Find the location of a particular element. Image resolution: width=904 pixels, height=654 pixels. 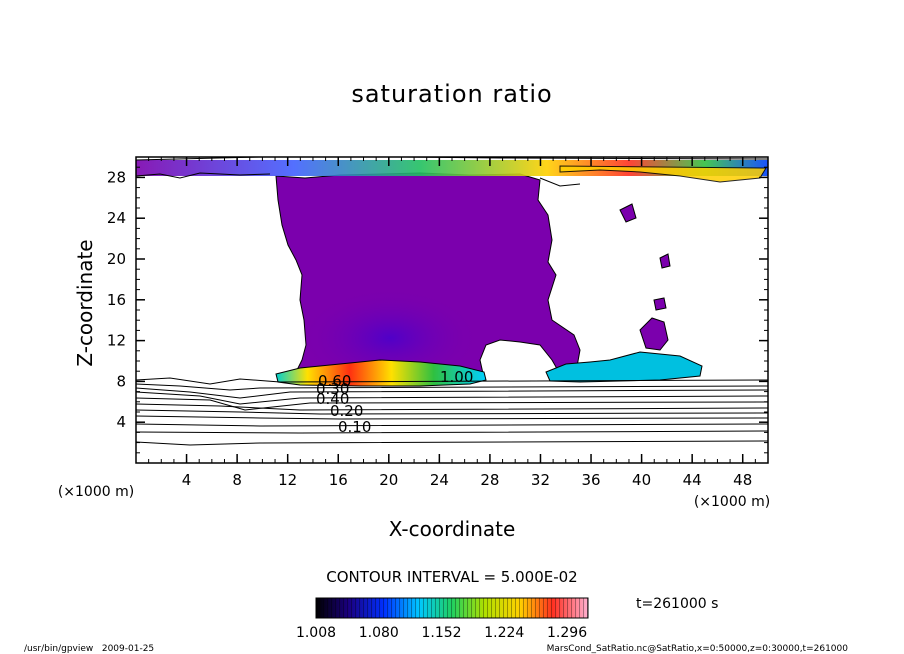

y-tick-label: 28 is located at coordinates (116, 177).